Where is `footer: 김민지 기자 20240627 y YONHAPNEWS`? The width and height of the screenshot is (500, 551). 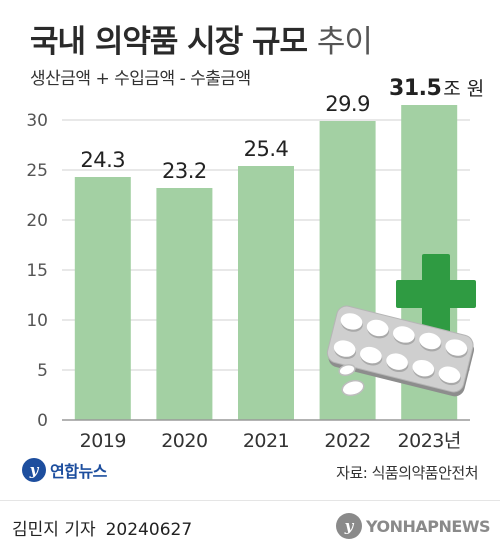
footer: 김민지 기자 20240627 y YONHAPNEWS is located at coordinates (250, 525).